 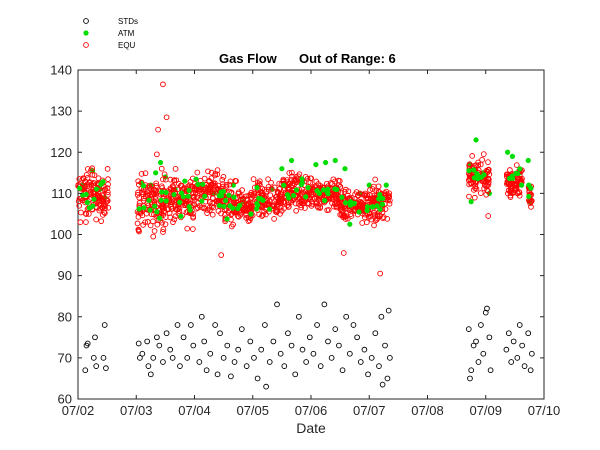 I want to click on legend-label-equ: EQU, so click(x=127, y=45).